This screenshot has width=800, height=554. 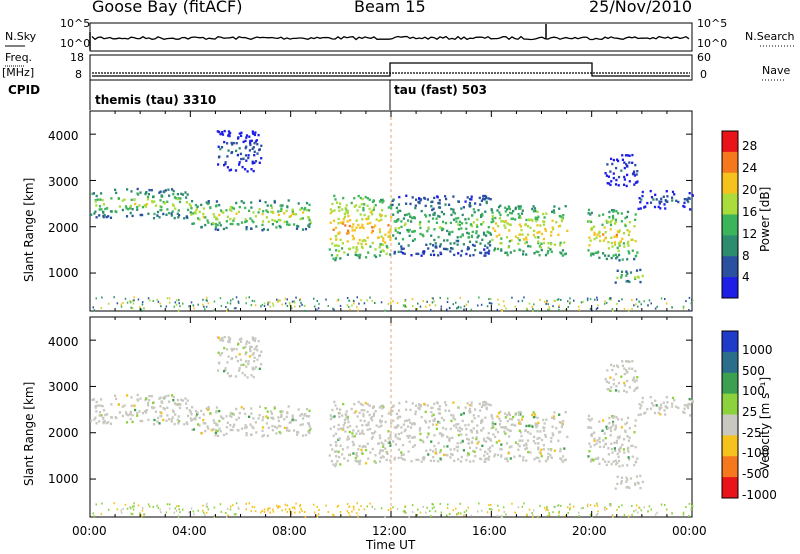 What do you see at coordinates (156, 100) in the screenshot?
I see `cpid-segment-1: themis (tau) 3310` at bounding box center [156, 100].